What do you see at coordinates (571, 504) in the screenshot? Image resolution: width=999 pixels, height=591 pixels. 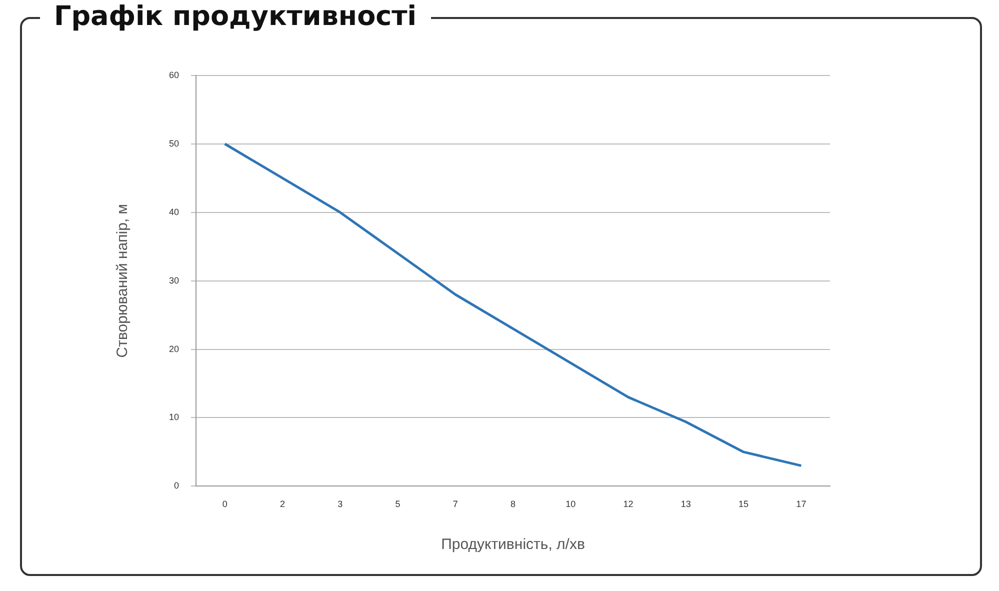 I see `x-tick-label: 10` at bounding box center [571, 504].